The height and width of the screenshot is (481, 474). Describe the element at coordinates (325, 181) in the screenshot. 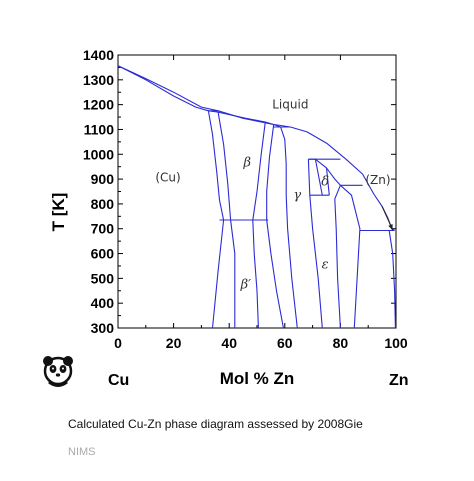

I see `phase-label: δ` at that location.